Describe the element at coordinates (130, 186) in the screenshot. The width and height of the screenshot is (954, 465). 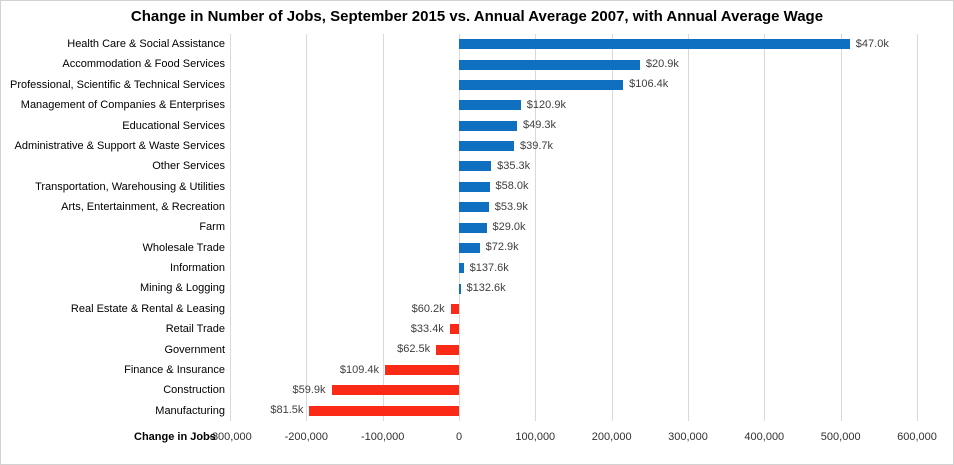
I see `category-label: Transportation, Warehousing & Utilities` at that location.